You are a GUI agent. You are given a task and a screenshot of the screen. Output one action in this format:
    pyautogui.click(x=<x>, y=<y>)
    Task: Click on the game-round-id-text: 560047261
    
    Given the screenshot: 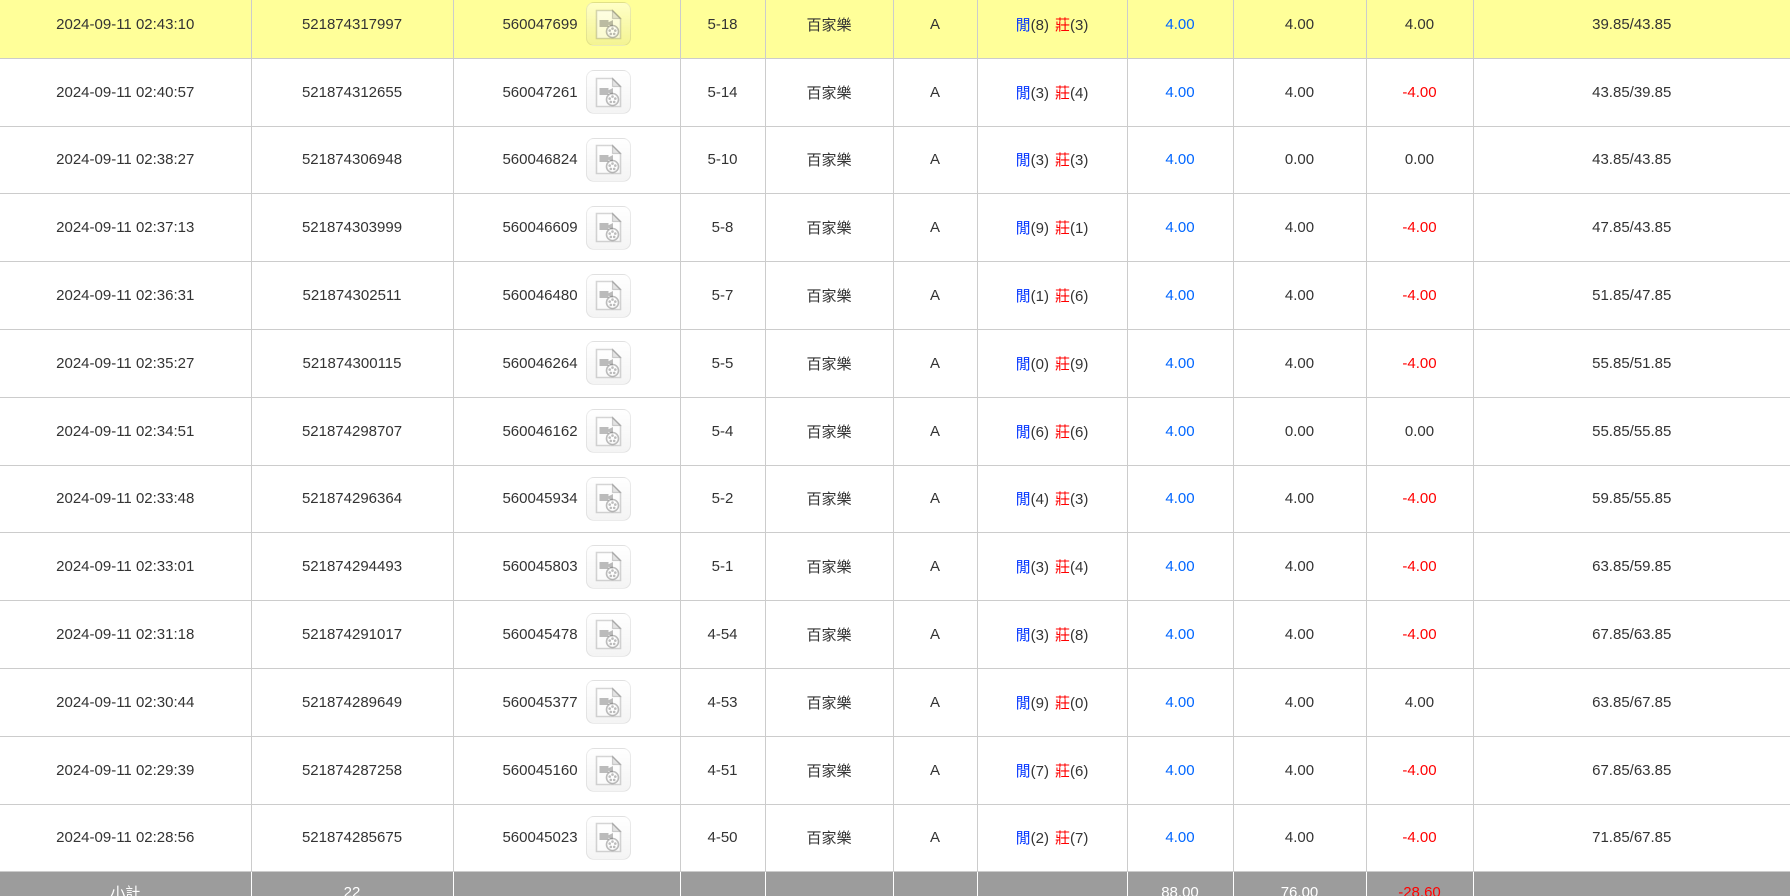 What is the action you would take?
    pyautogui.click(x=540, y=92)
    